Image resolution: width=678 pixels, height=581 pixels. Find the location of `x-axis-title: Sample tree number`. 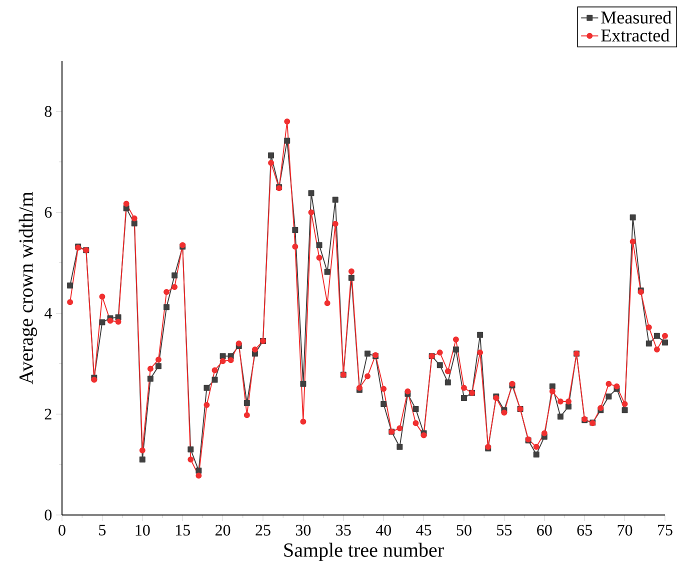

x-axis-title: Sample tree number is located at coordinates (364, 551).